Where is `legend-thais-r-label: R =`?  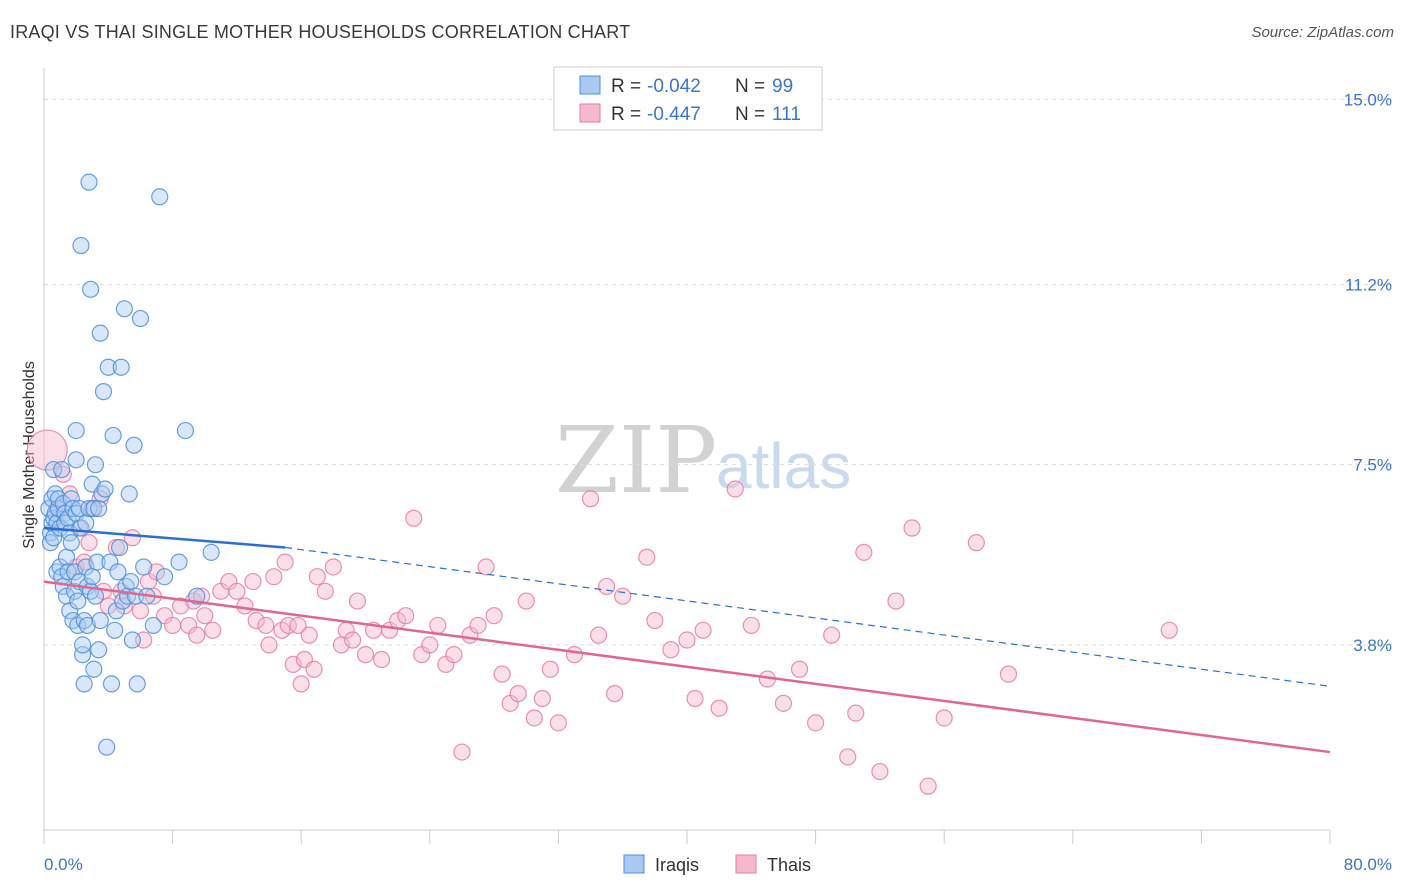
legend-thais-r-label: R = is located at coordinates (626, 114).